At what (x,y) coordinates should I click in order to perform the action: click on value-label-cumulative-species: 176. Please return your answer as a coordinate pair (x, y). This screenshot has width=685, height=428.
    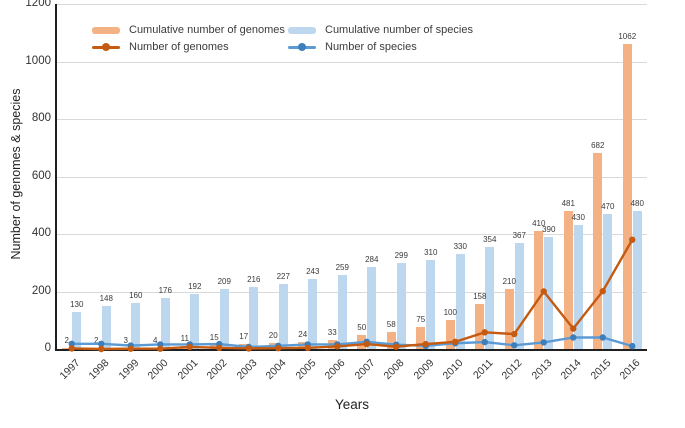
    Looking at the image, I should click on (165, 291).